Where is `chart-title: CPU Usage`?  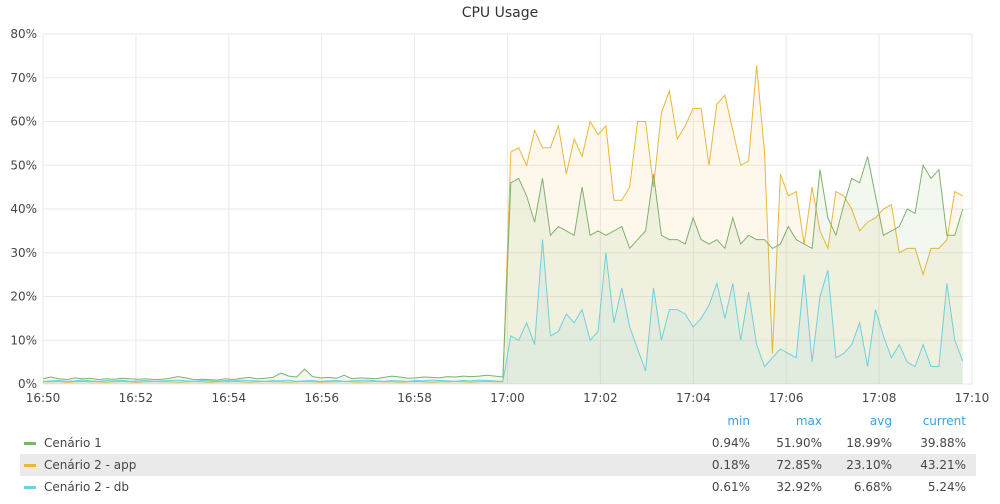
chart-title: CPU Usage is located at coordinates (500, 13).